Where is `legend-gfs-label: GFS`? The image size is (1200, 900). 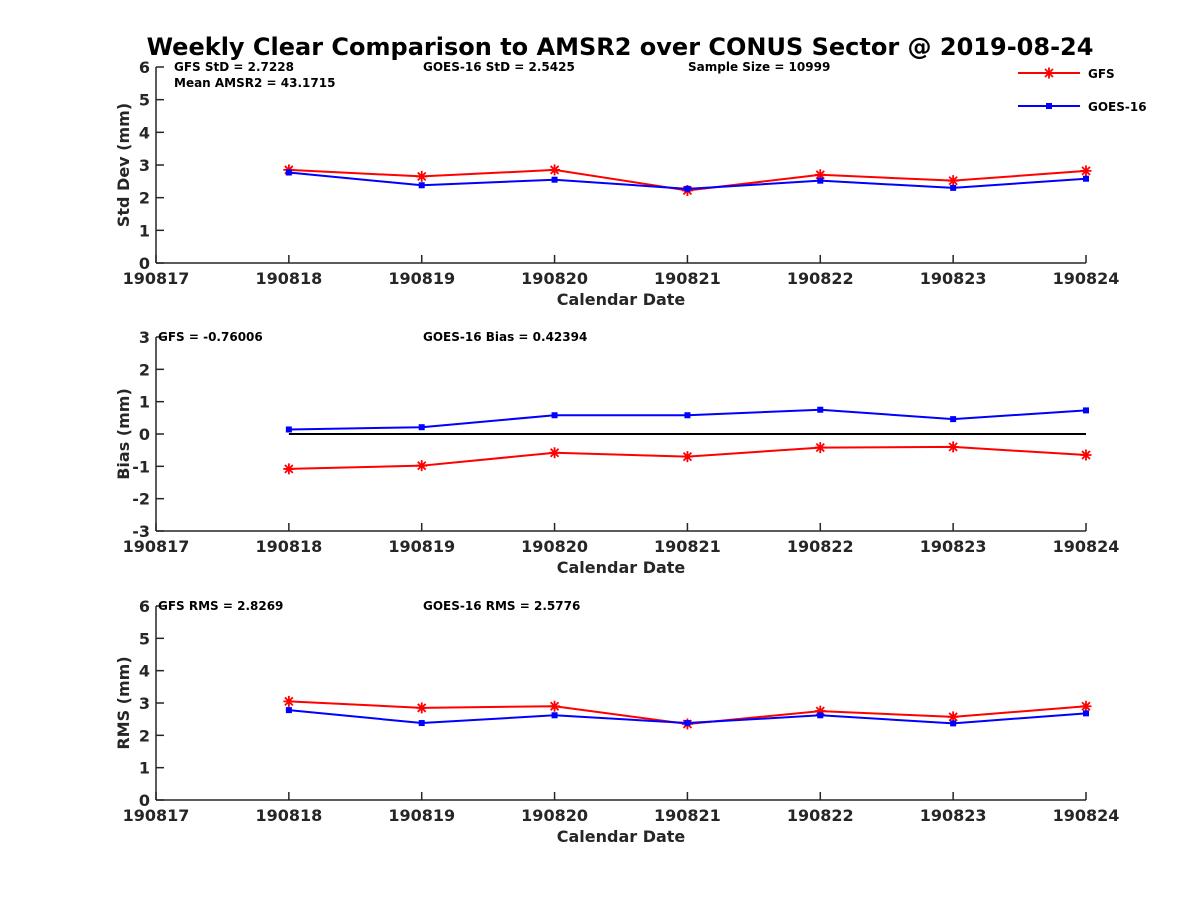 legend-gfs-label: GFS is located at coordinates (1101, 74).